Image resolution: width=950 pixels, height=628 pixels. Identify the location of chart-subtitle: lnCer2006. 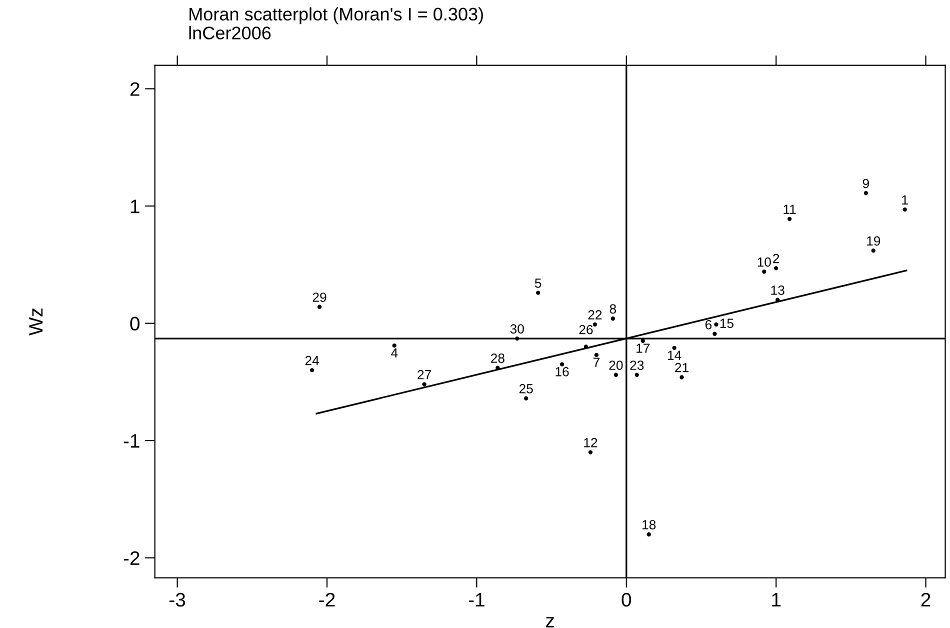
(230, 33).